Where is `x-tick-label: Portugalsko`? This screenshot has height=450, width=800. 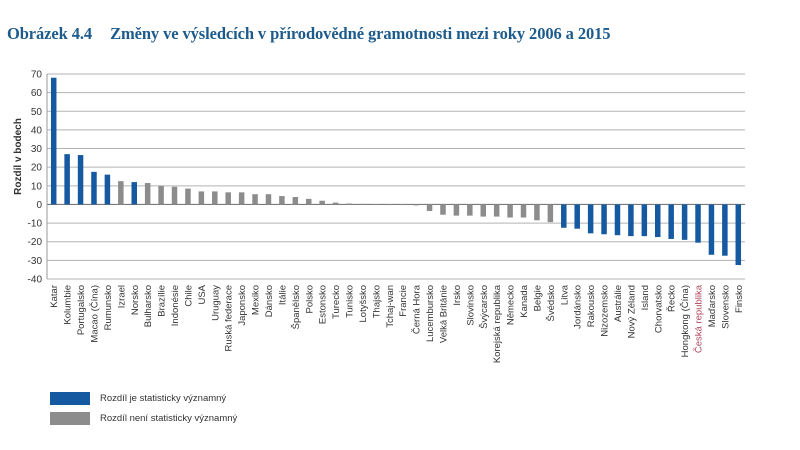
x-tick-label: Portugalsko is located at coordinates (81, 310).